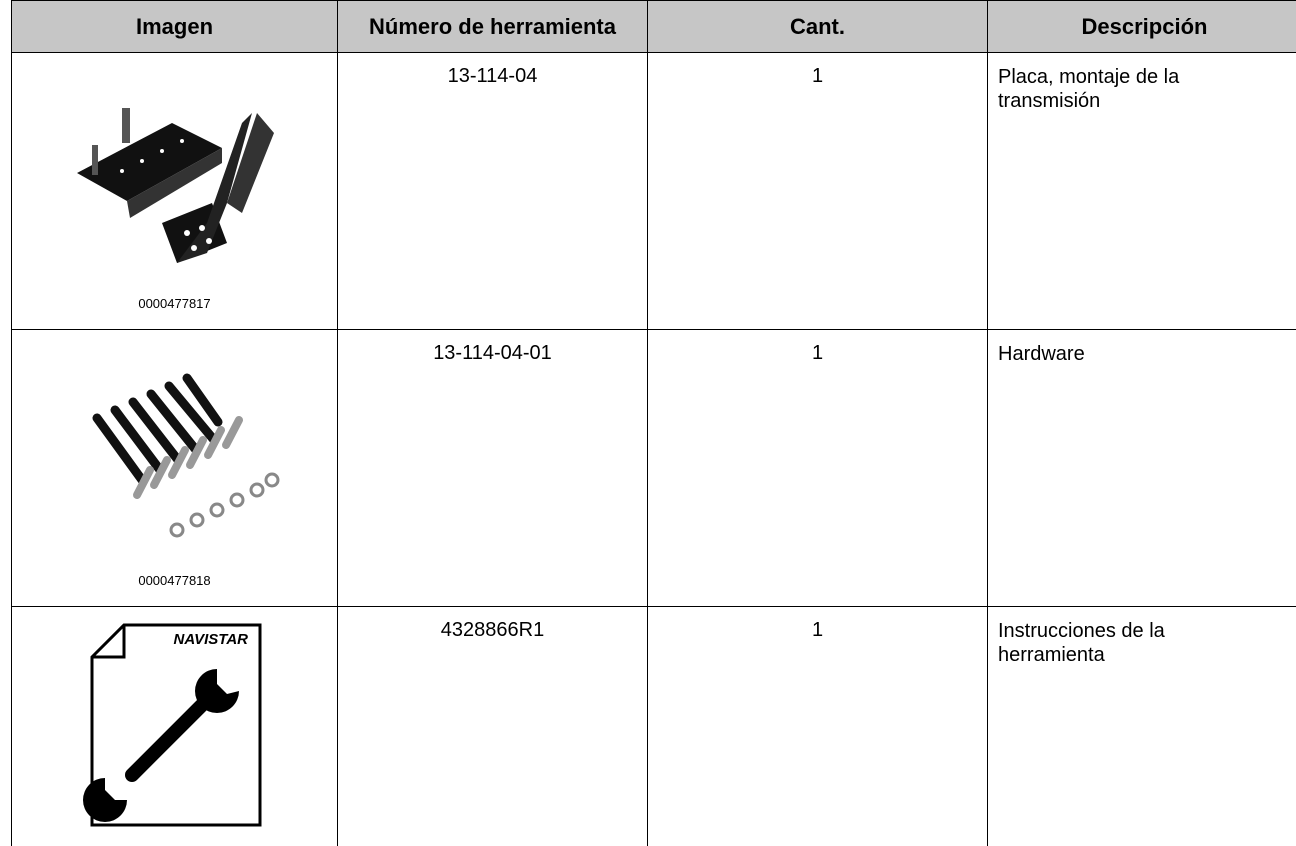 The width and height of the screenshot is (1296, 846). Describe the element at coordinates (817, 26) in the screenshot. I see `header-cell: Cant.` at that location.